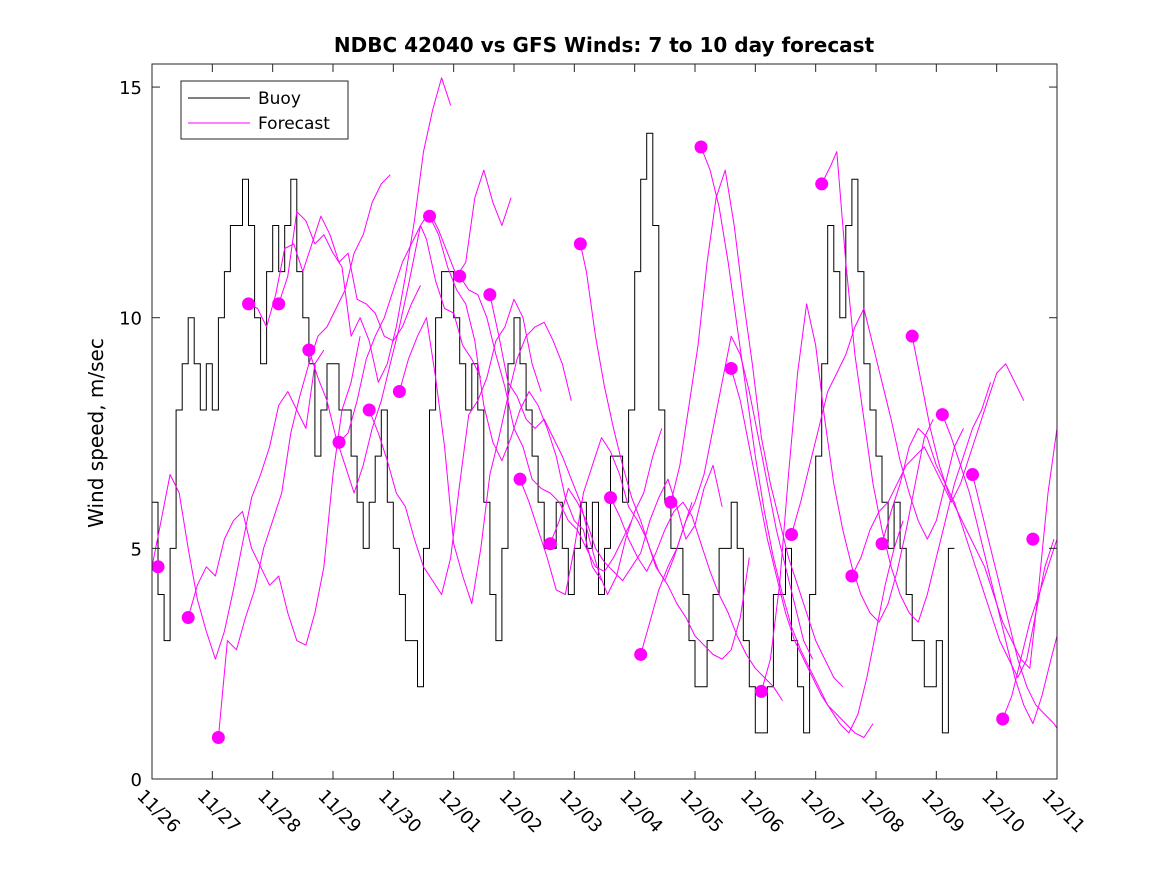  What do you see at coordinates (294, 124) in the screenshot?
I see `legend-label-forecast: Forecast` at bounding box center [294, 124].